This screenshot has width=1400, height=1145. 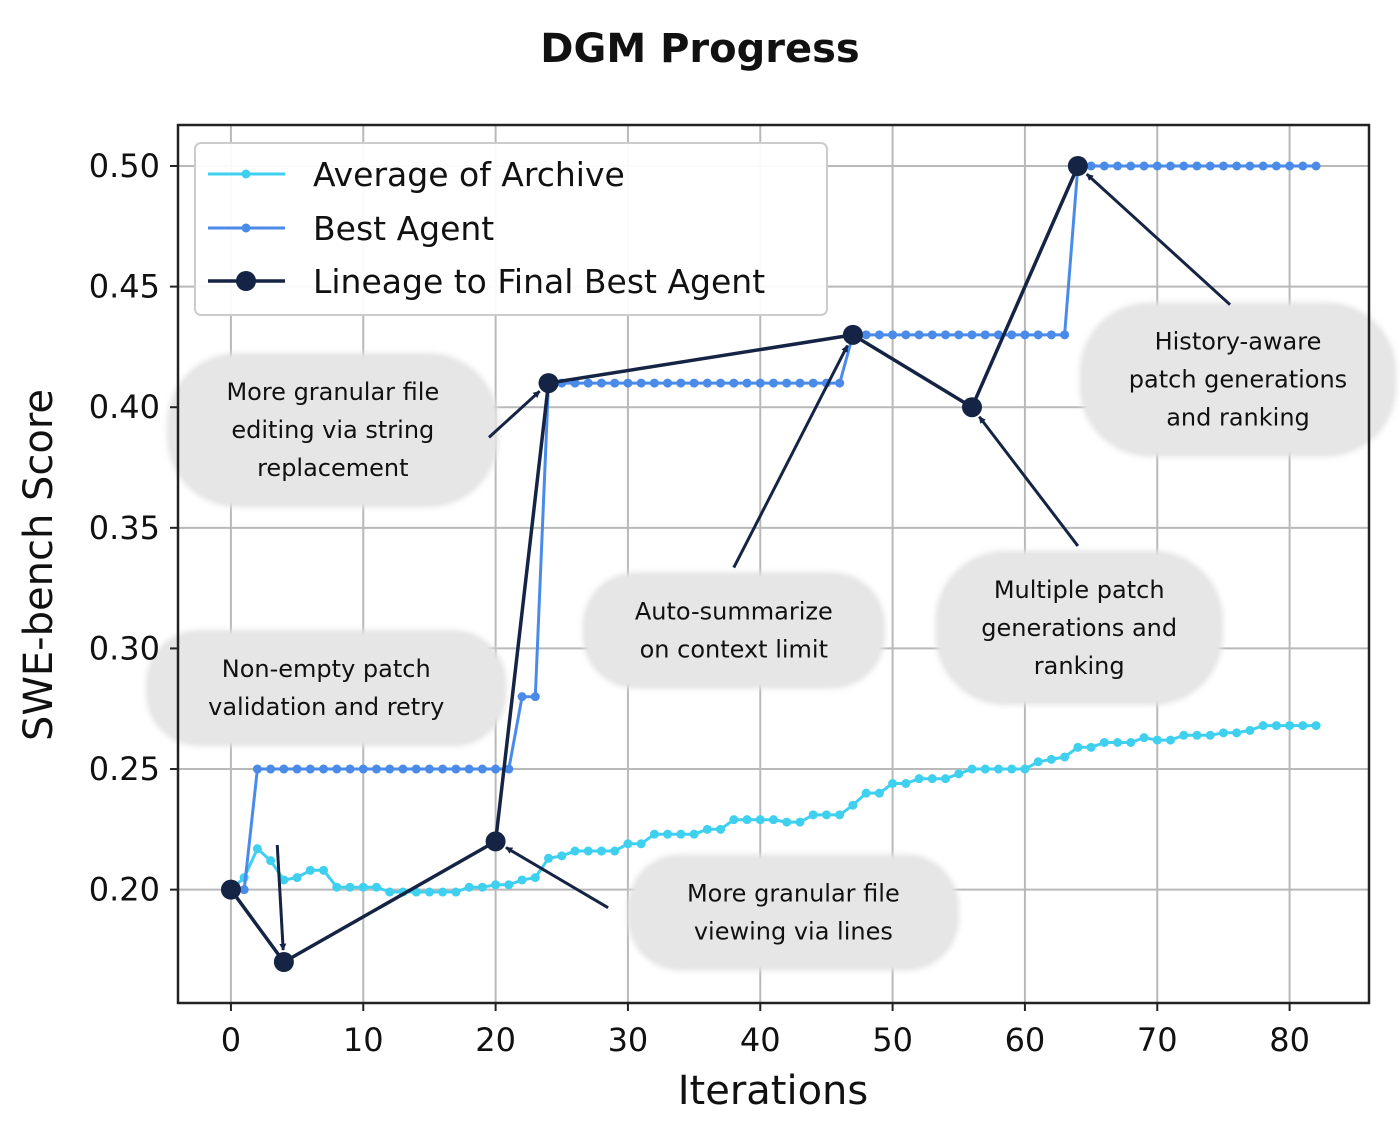 I want to click on chart-title: DGM Progress, so click(x=699, y=49).